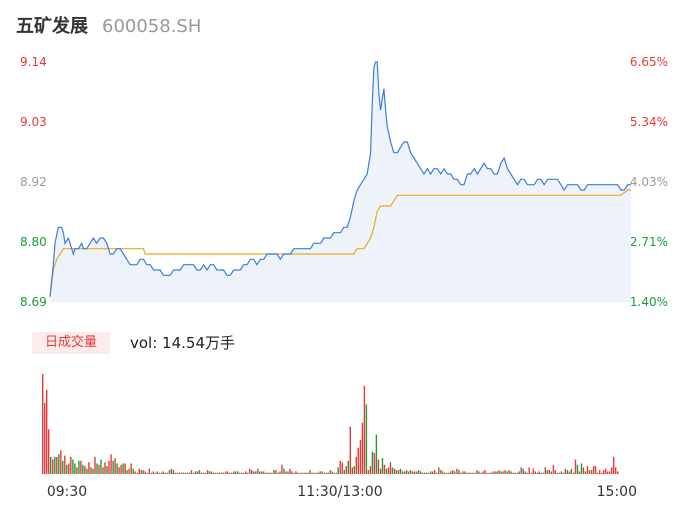 The image size is (686, 524). Describe the element at coordinates (71, 343) in the screenshot. I see `daily-volume-tab: 日成交量` at that location.